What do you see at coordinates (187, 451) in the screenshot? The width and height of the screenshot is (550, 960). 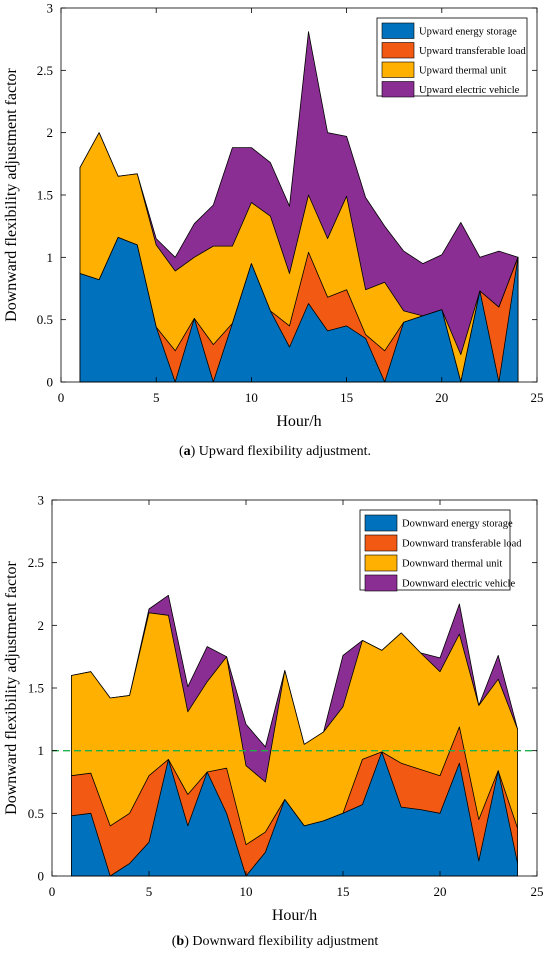 I see `caption-letter: a` at bounding box center [187, 451].